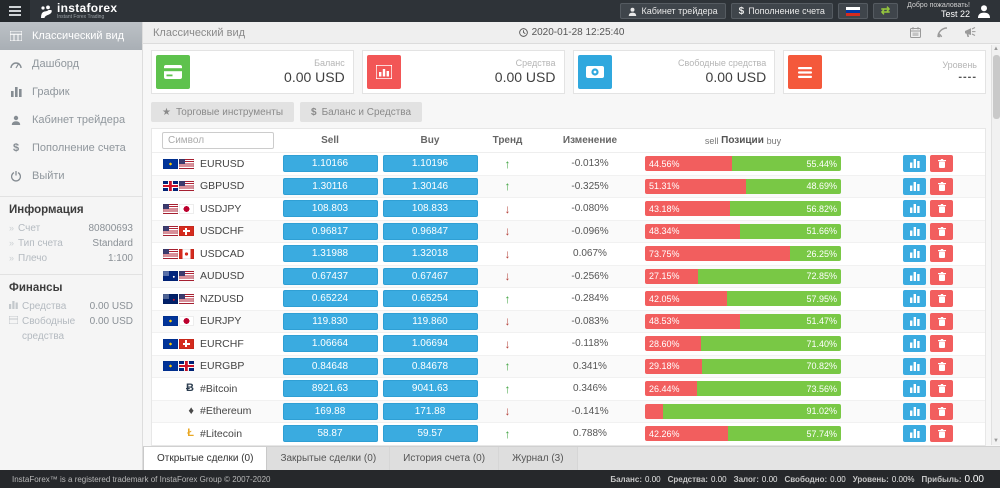  What do you see at coordinates (743, 366) in the screenshot?
I see `positions-bar: 29.18% 70.82%` at bounding box center [743, 366].